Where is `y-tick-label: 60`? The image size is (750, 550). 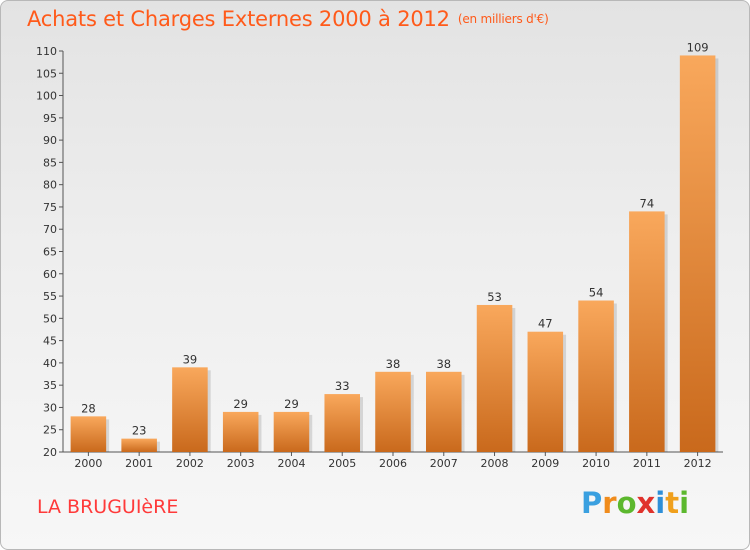
y-tick-label: 60 is located at coordinates (50, 274).